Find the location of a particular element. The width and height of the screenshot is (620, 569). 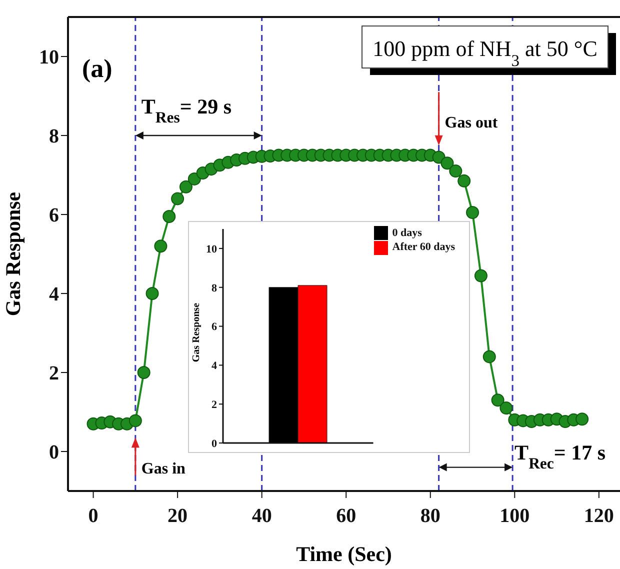

annotation: (a) is located at coordinates (97, 68).